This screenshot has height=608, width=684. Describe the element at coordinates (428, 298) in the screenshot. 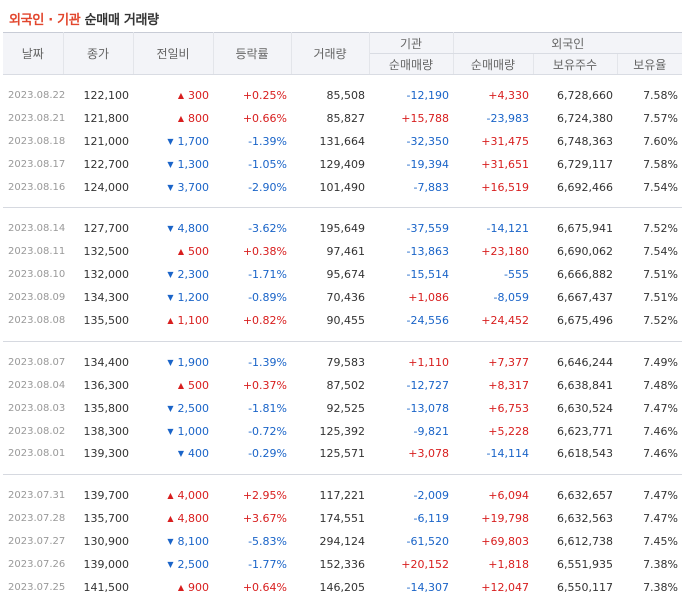

I see `inst-net-cell: +1,086` at that location.